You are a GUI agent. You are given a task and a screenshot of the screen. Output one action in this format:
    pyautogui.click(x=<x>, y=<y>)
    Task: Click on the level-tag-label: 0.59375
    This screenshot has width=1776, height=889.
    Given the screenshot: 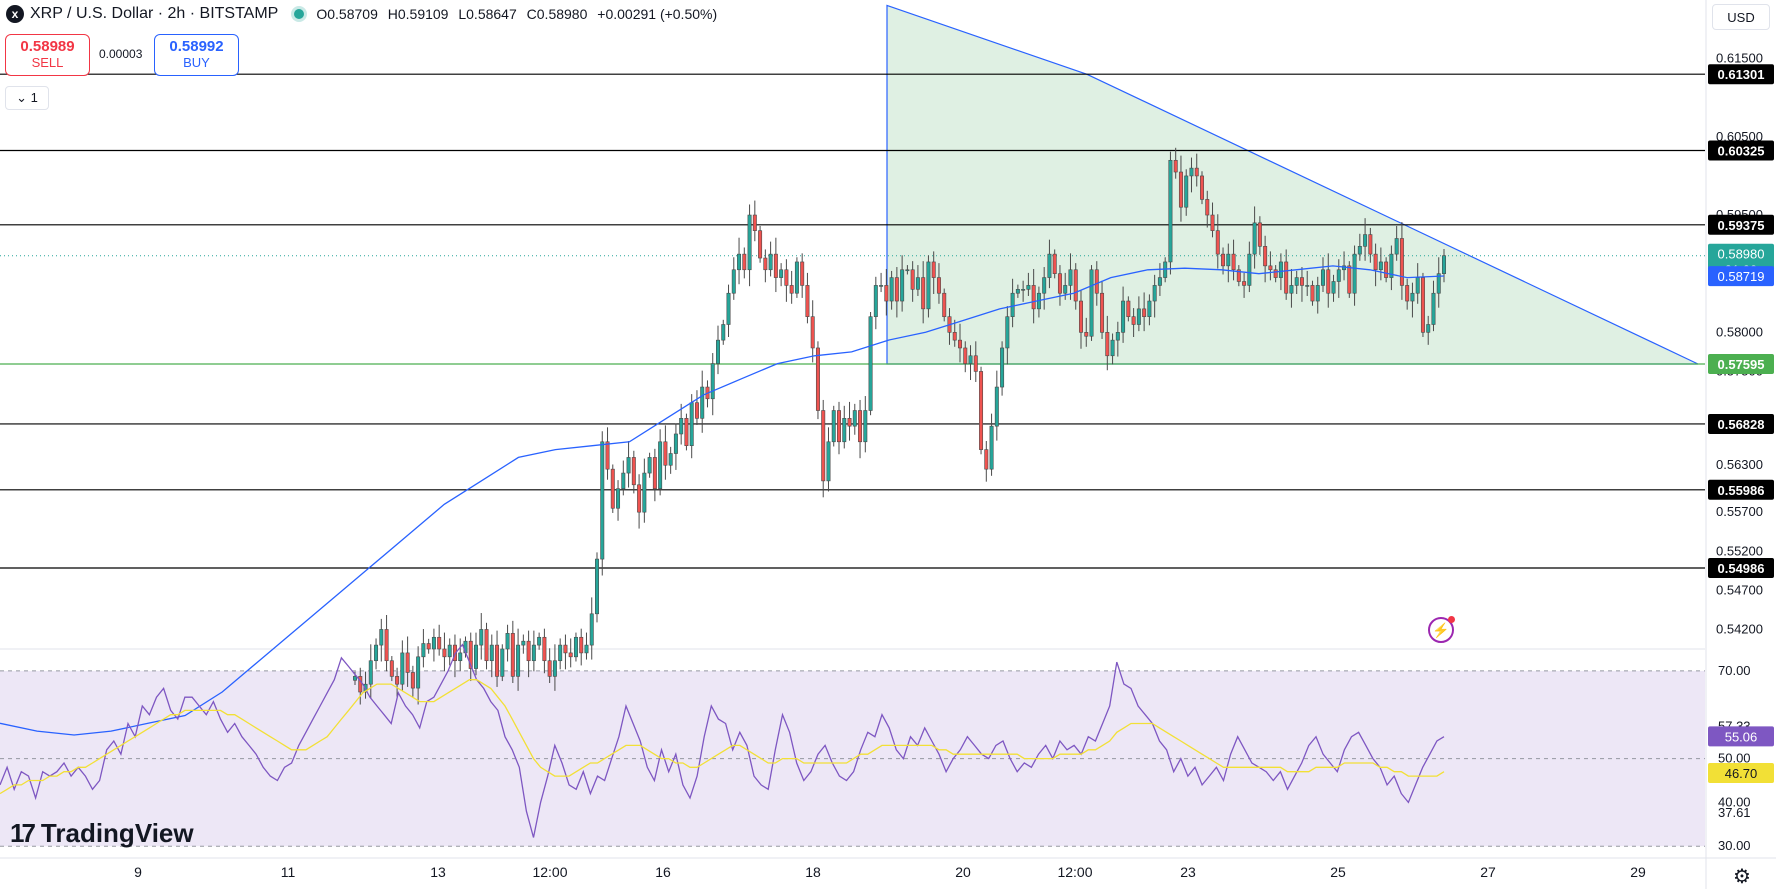 What is the action you would take?
    pyautogui.click(x=1741, y=225)
    